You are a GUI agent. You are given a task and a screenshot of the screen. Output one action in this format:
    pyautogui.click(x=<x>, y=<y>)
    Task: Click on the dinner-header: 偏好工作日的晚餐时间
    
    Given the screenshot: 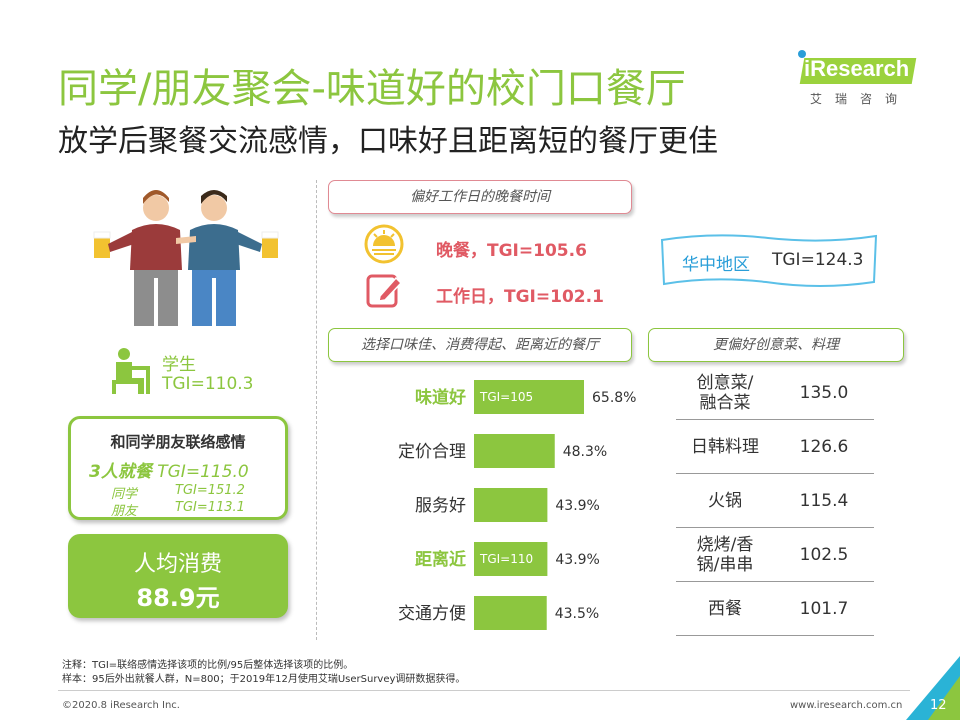 What is the action you would take?
    pyautogui.click(x=480, y=197)
    